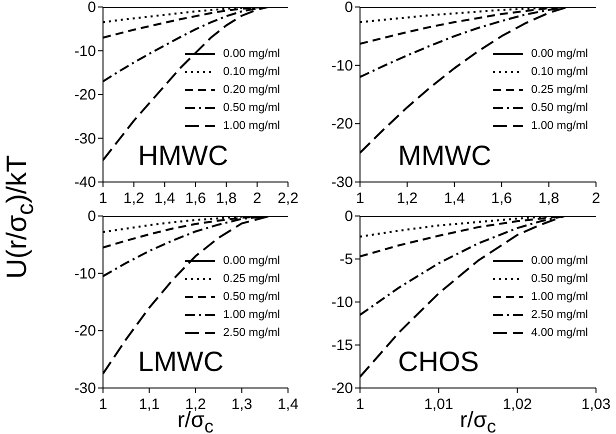 The height and width of the screenshot is (434, 616). Describe the element at coordinates (439, 404) in the screenshot. I see `x-tick-label: 1,01` at that location.